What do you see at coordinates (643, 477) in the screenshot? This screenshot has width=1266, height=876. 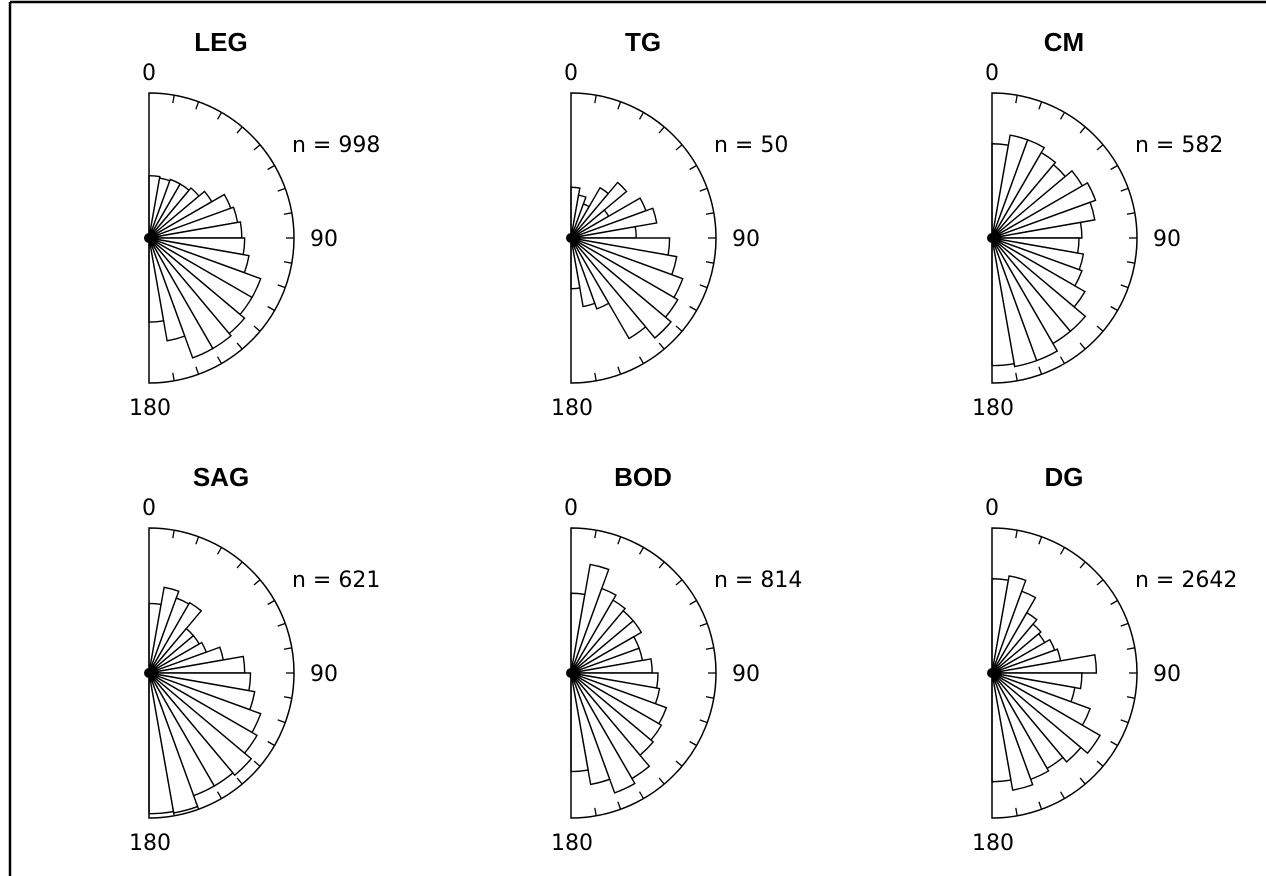 I see `panel-title: BOD` at bounding box center [643, 477].